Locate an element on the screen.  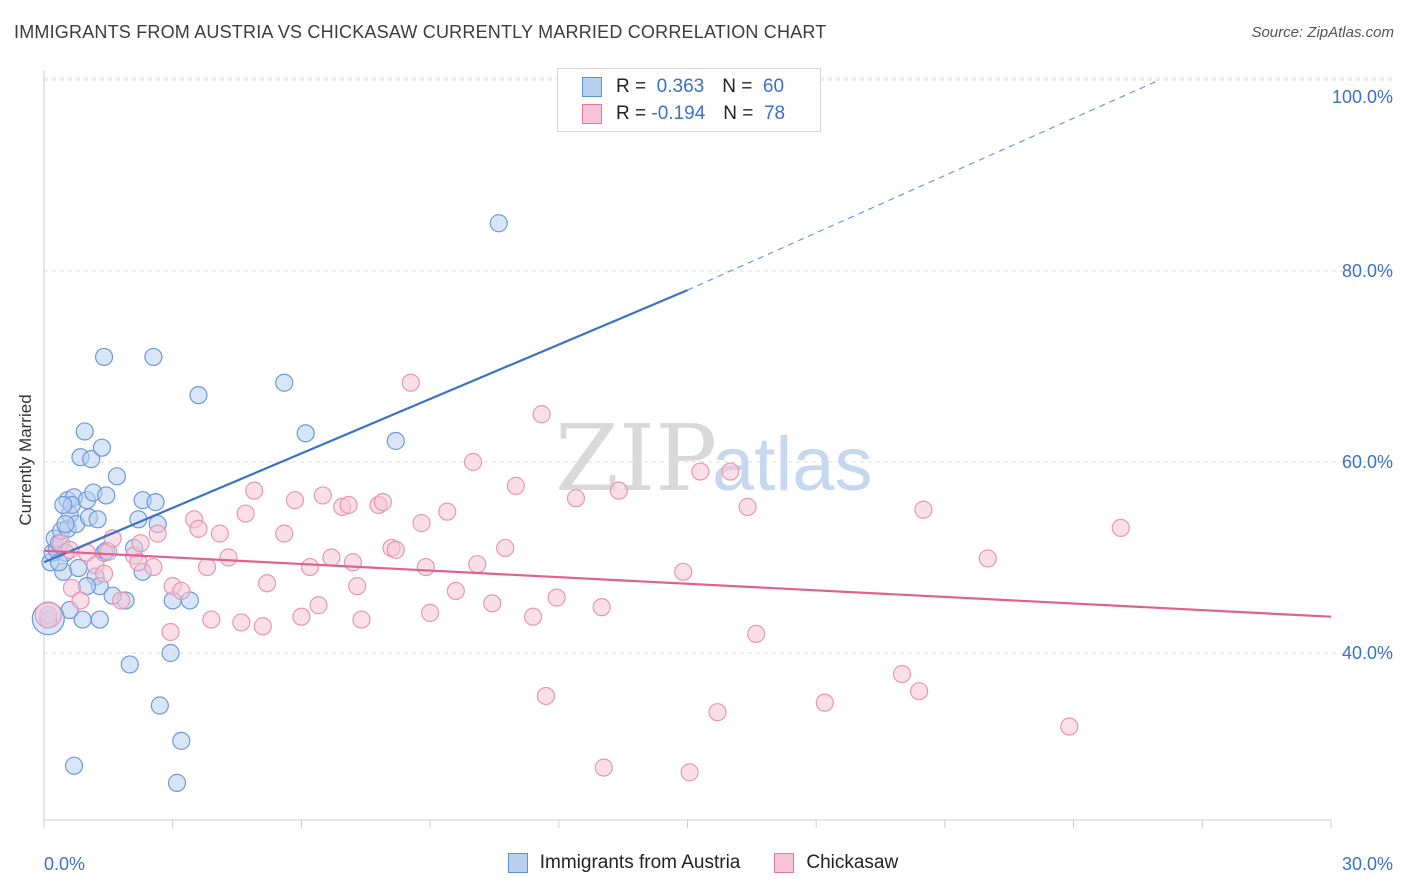
watermark-atlas: atlas is located at coordinates (792, 464).